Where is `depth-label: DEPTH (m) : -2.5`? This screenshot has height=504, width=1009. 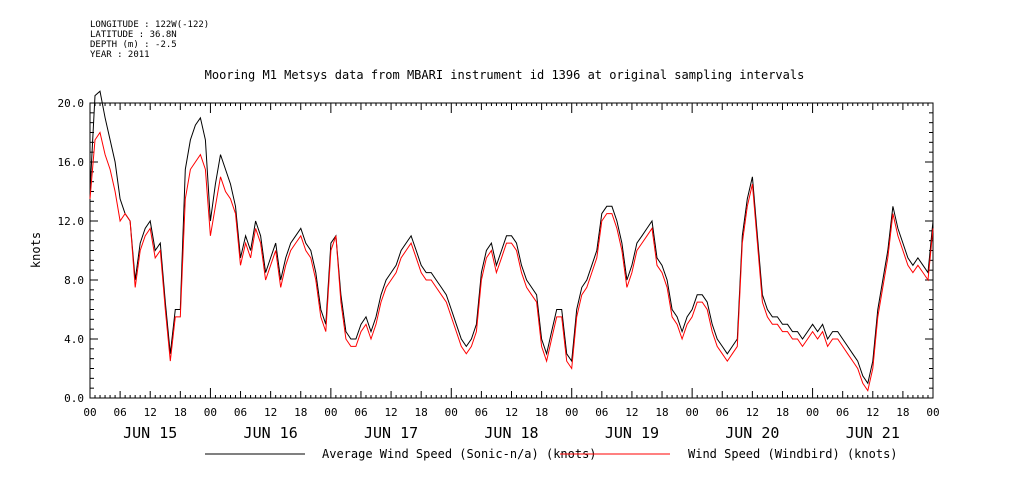 depth-label: DEPTH (m) : -2.5 is located at coordinates (133, 45).